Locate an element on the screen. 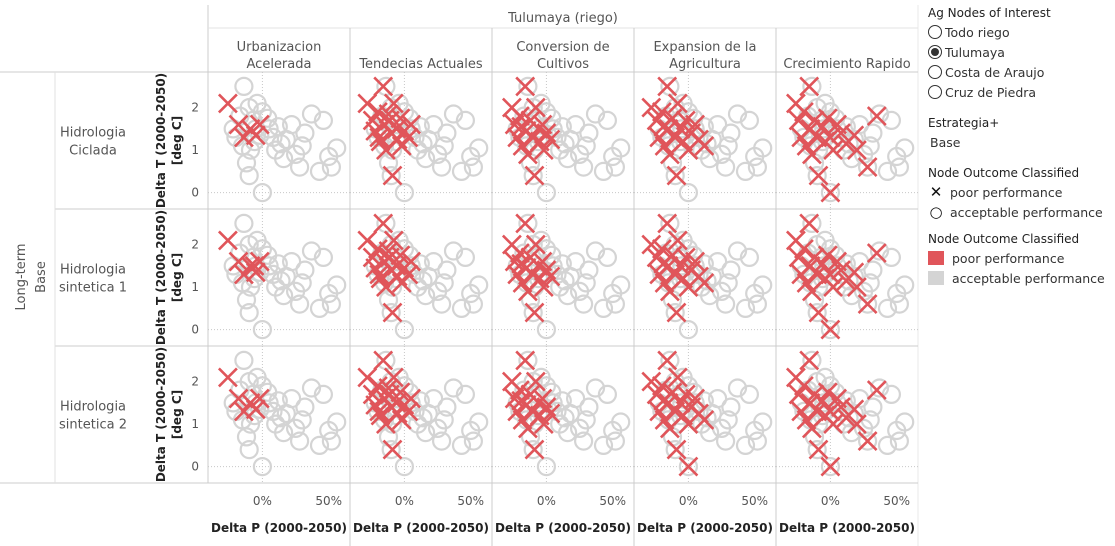 Image resolution: width=1115 pixels, height=546 pixels. y-tick-label: 1 is located at coordinates (195, 287).